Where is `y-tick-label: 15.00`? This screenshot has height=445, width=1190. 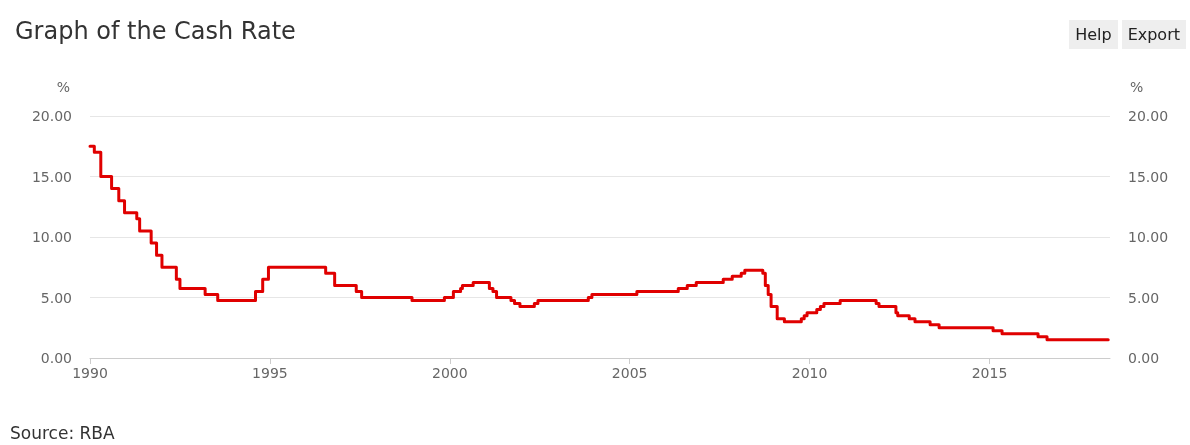
y-tick-label: 15.00 is located at coordinates (51, 176).